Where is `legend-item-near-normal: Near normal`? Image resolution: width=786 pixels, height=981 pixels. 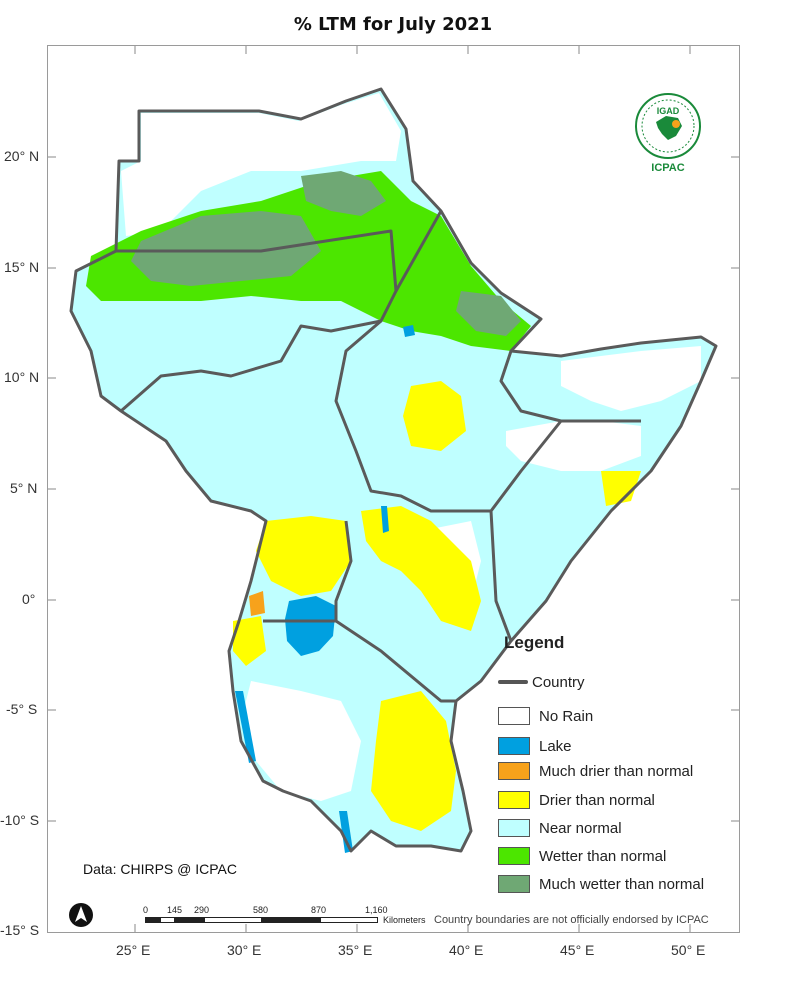
legend-item-near-normal: Near normal is located at coordinates (560, 828).